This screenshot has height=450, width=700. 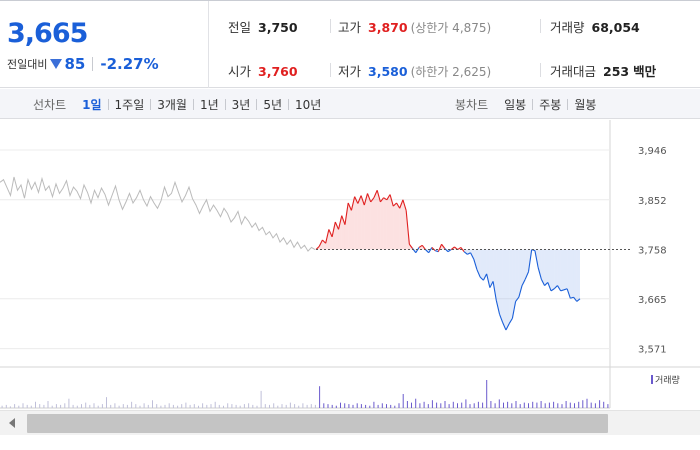 I want to click on line-chart-title: 선차트, so click(x=50, y=104).